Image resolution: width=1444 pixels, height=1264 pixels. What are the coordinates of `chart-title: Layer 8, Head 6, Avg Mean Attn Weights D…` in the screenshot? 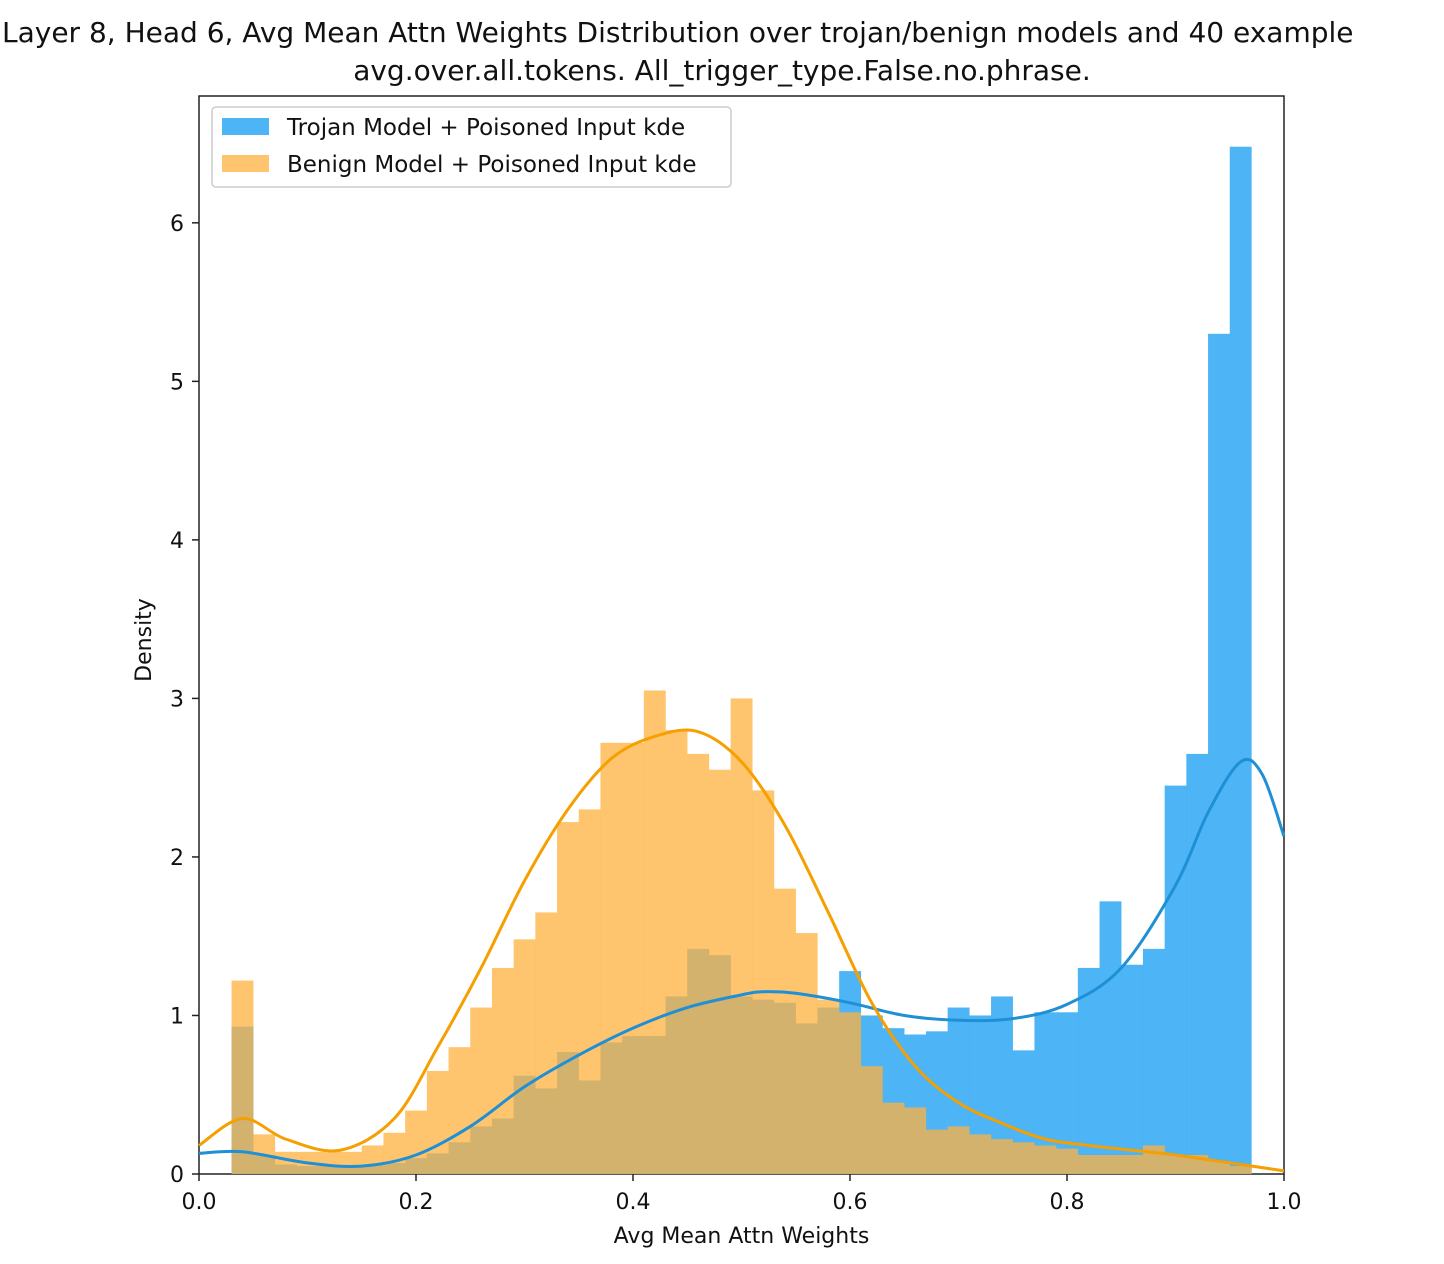 It's located at (678, 32).